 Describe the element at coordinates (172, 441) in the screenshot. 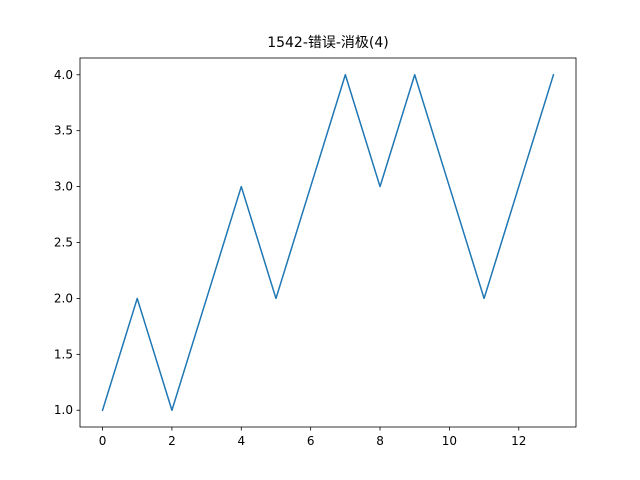

I see `x-tick-label: 2` at that location.